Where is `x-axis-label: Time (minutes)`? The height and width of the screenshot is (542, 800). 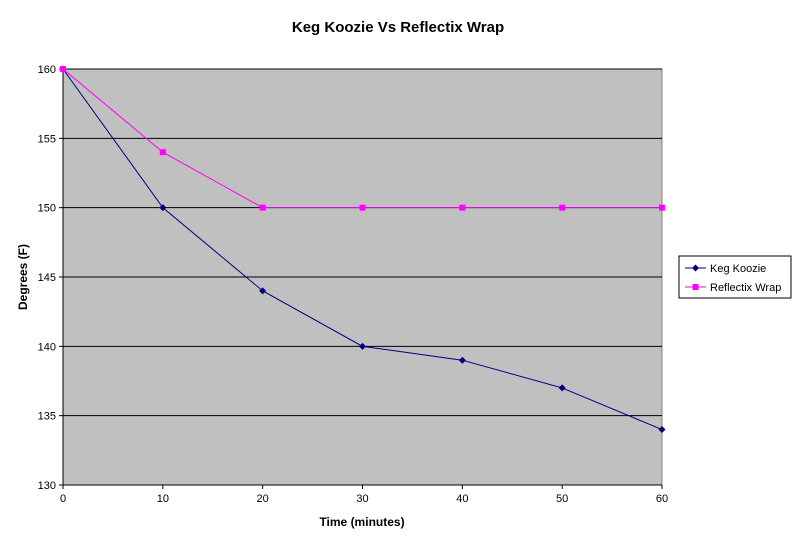 x-axis-label: Time (minutes) is located at coordinates (361, 522).